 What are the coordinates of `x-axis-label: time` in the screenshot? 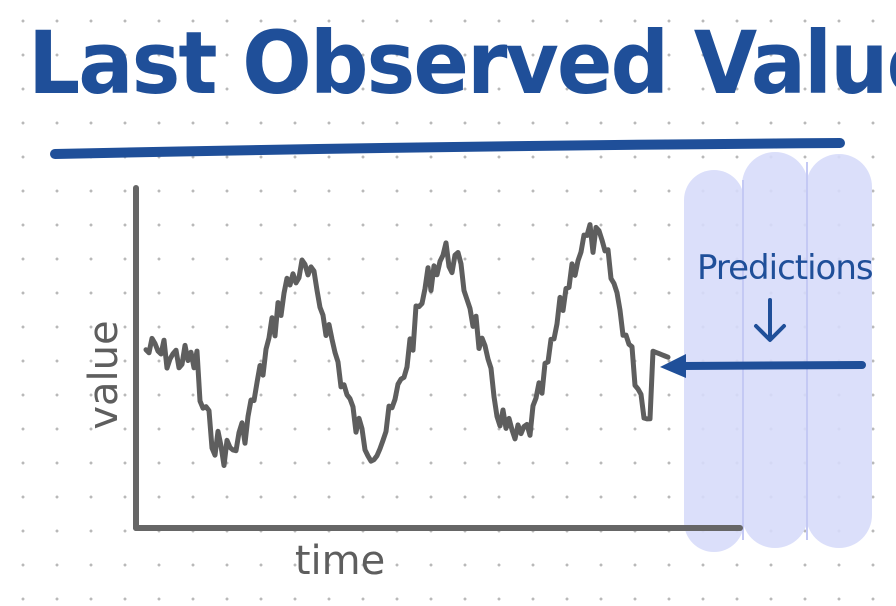 It's located at (340, 561).